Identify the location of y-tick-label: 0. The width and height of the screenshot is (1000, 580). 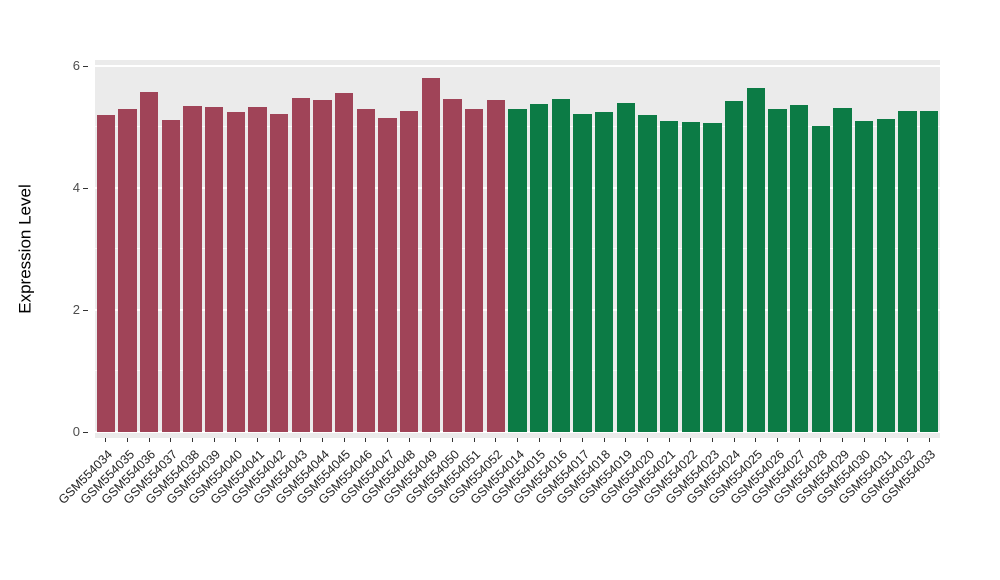
(76, 431).